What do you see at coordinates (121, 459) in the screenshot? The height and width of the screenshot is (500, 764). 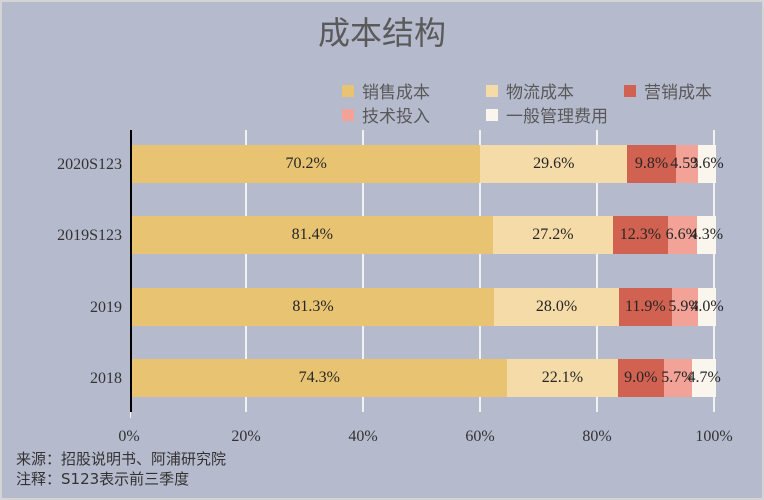 I see `source-note: 来源：招股说明书、阿浦研究院` at bounding box center [121, 459].